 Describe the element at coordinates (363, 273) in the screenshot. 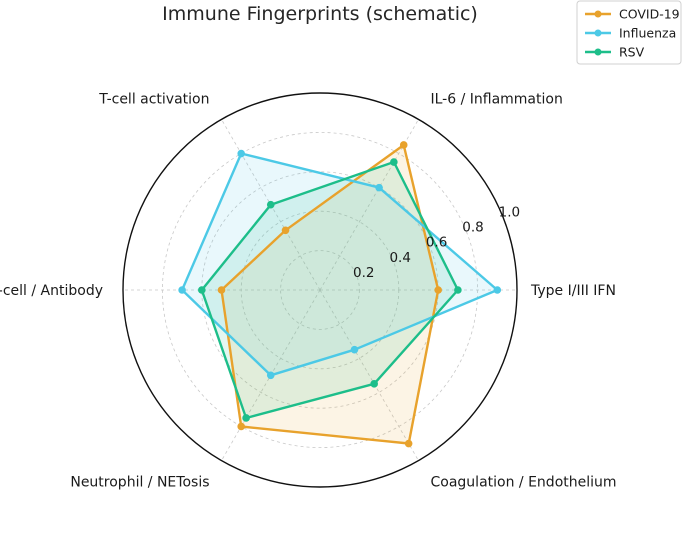

I see `radial-tick-label: 0.2` at that location.